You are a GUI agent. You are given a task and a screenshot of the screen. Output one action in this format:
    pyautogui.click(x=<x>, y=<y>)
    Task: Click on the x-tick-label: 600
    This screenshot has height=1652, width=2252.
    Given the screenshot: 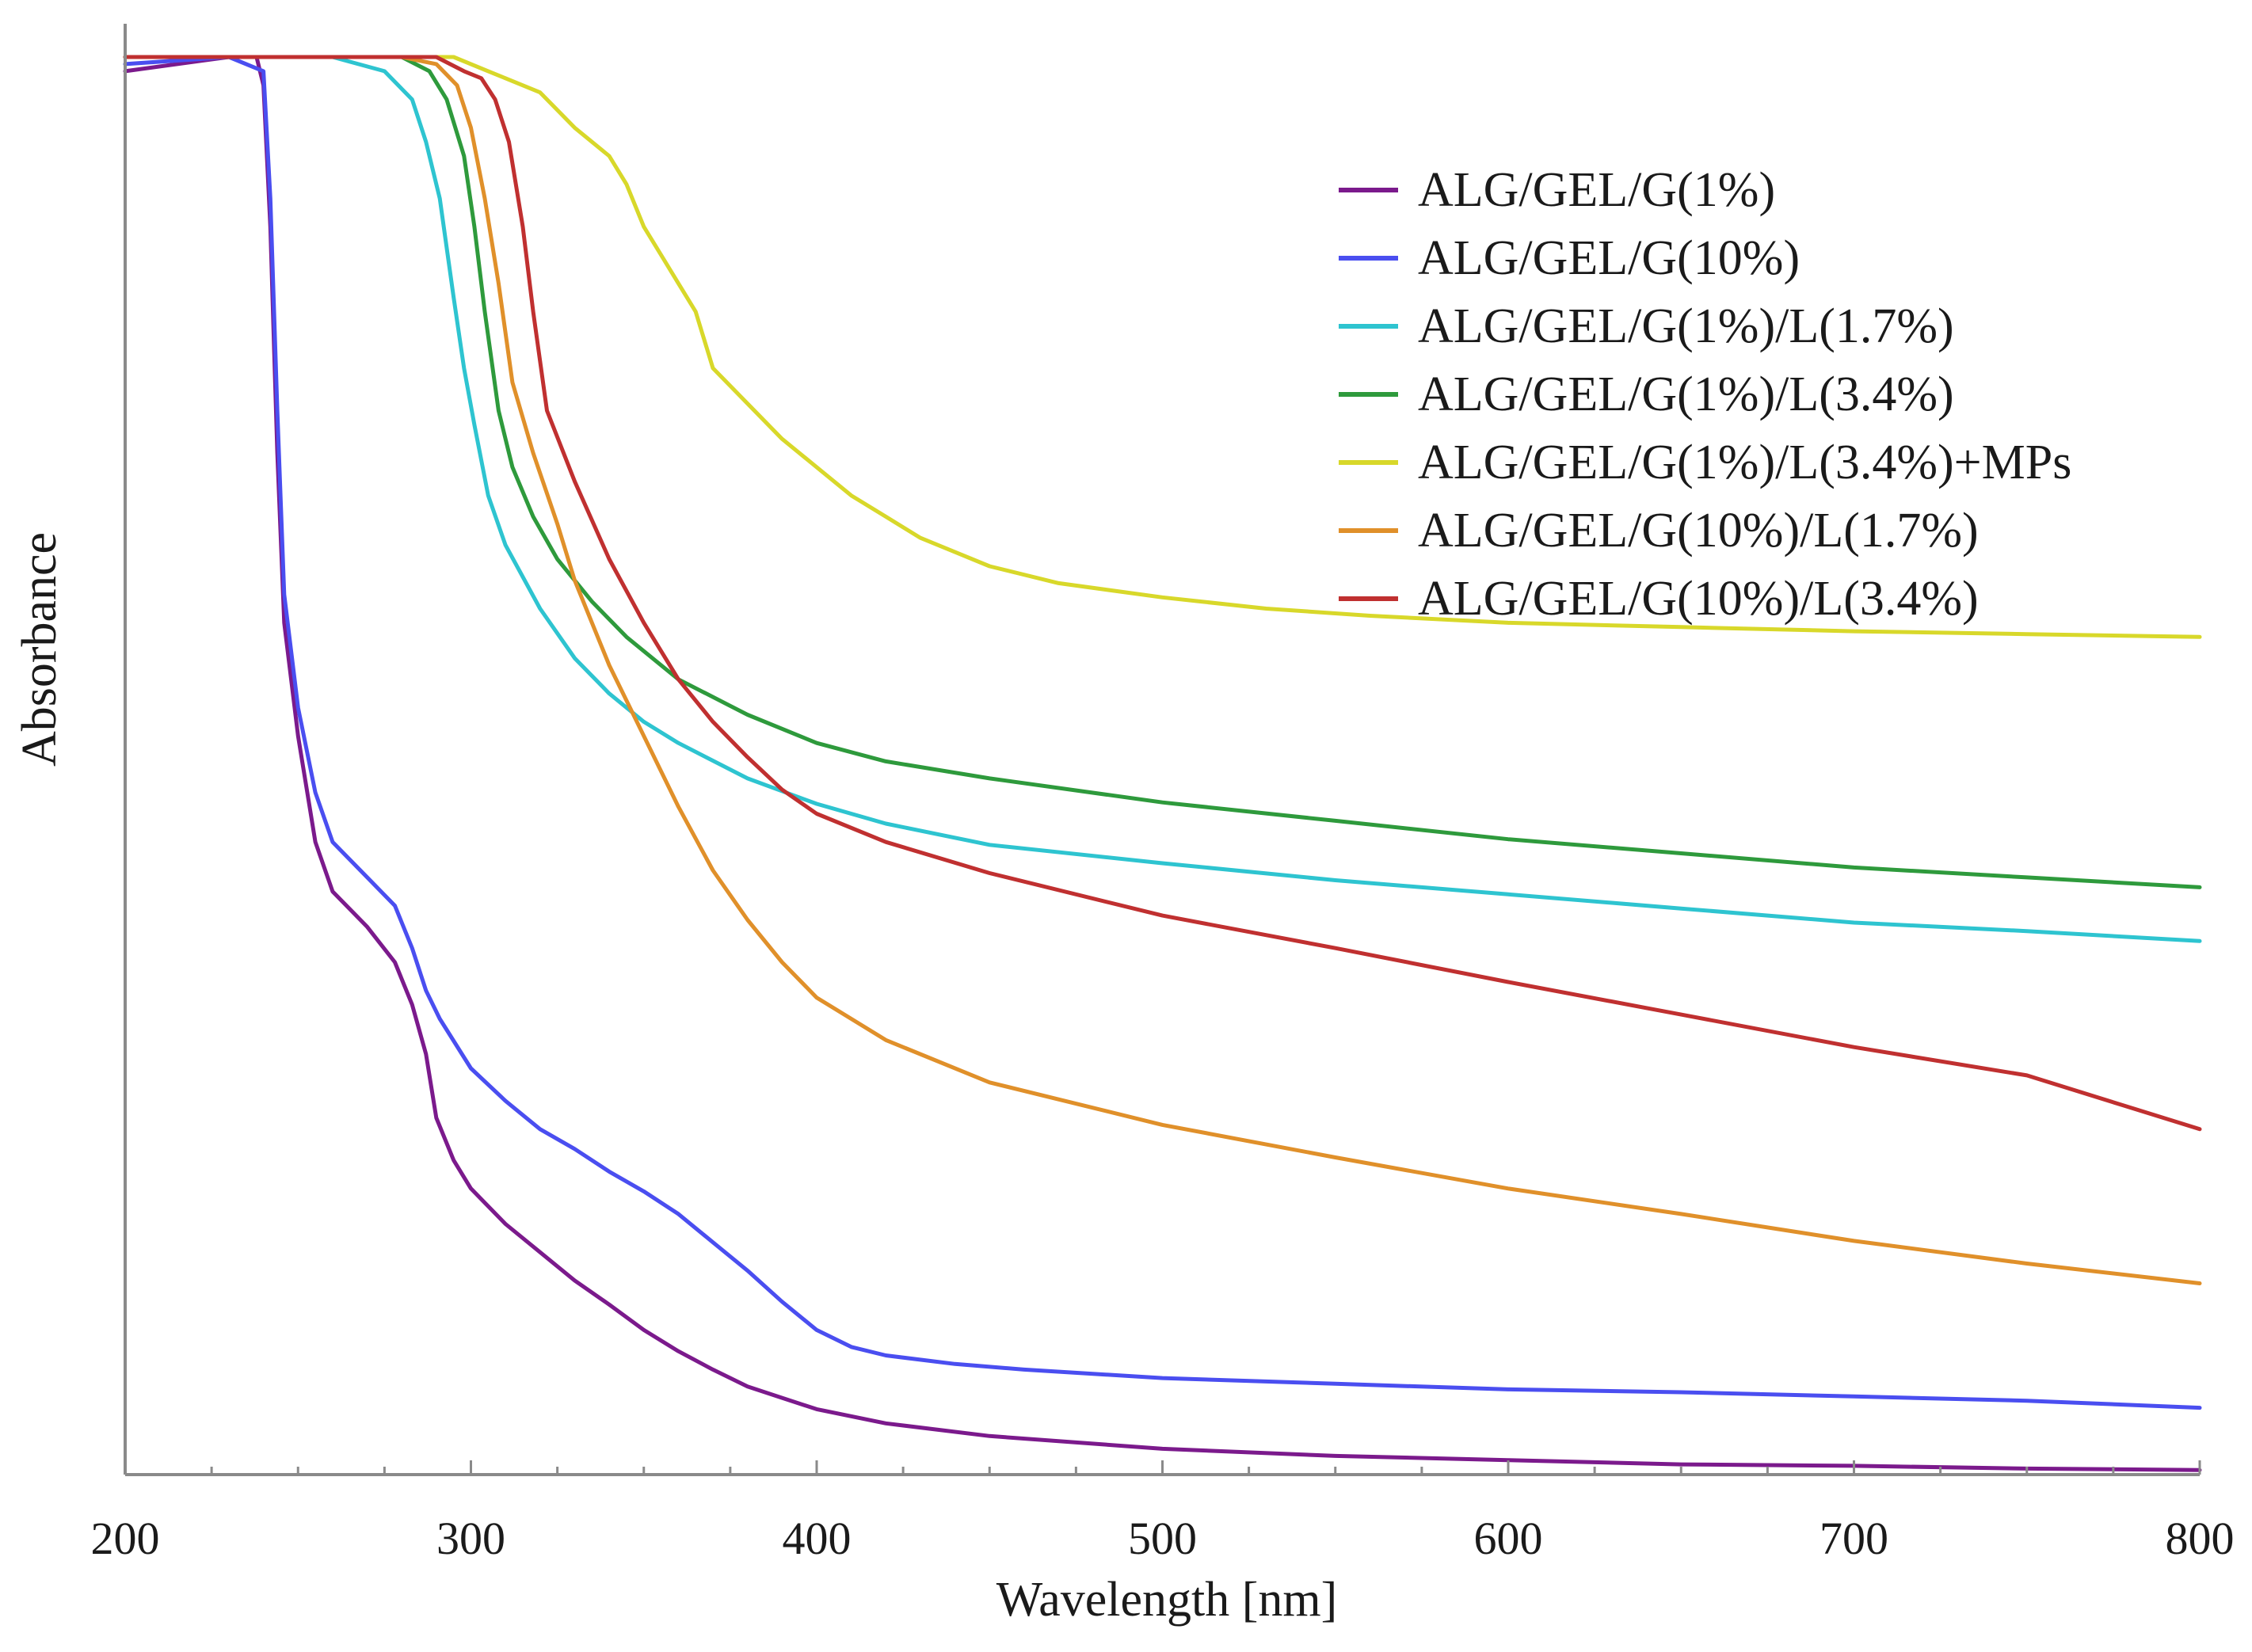 What is the action you would take?
    pyautogui.click(x=1508, y=1538)
    